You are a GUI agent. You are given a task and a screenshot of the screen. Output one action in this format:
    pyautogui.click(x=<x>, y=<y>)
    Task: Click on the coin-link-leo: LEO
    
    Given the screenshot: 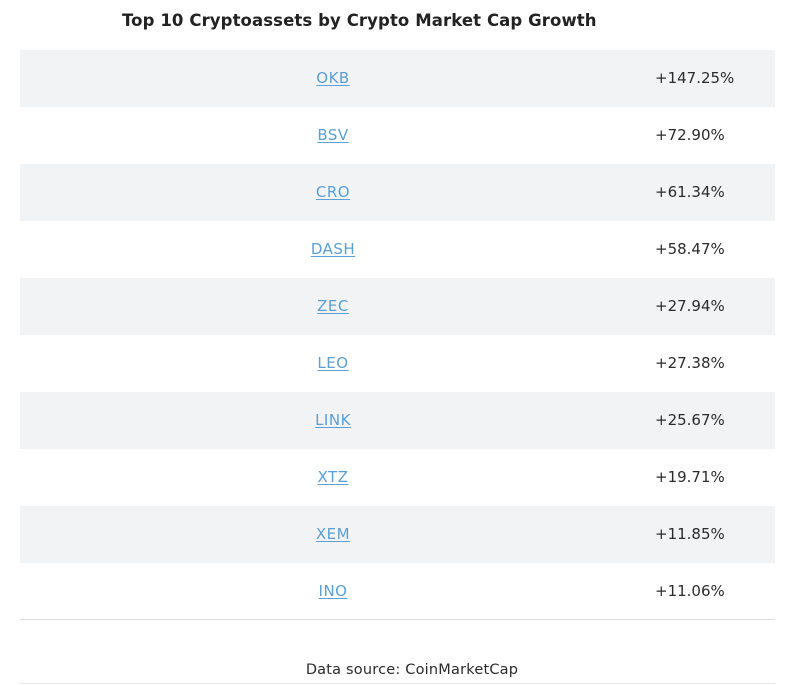 What is the action you would take?
    pyautogui.click(x=333, y=363)
    